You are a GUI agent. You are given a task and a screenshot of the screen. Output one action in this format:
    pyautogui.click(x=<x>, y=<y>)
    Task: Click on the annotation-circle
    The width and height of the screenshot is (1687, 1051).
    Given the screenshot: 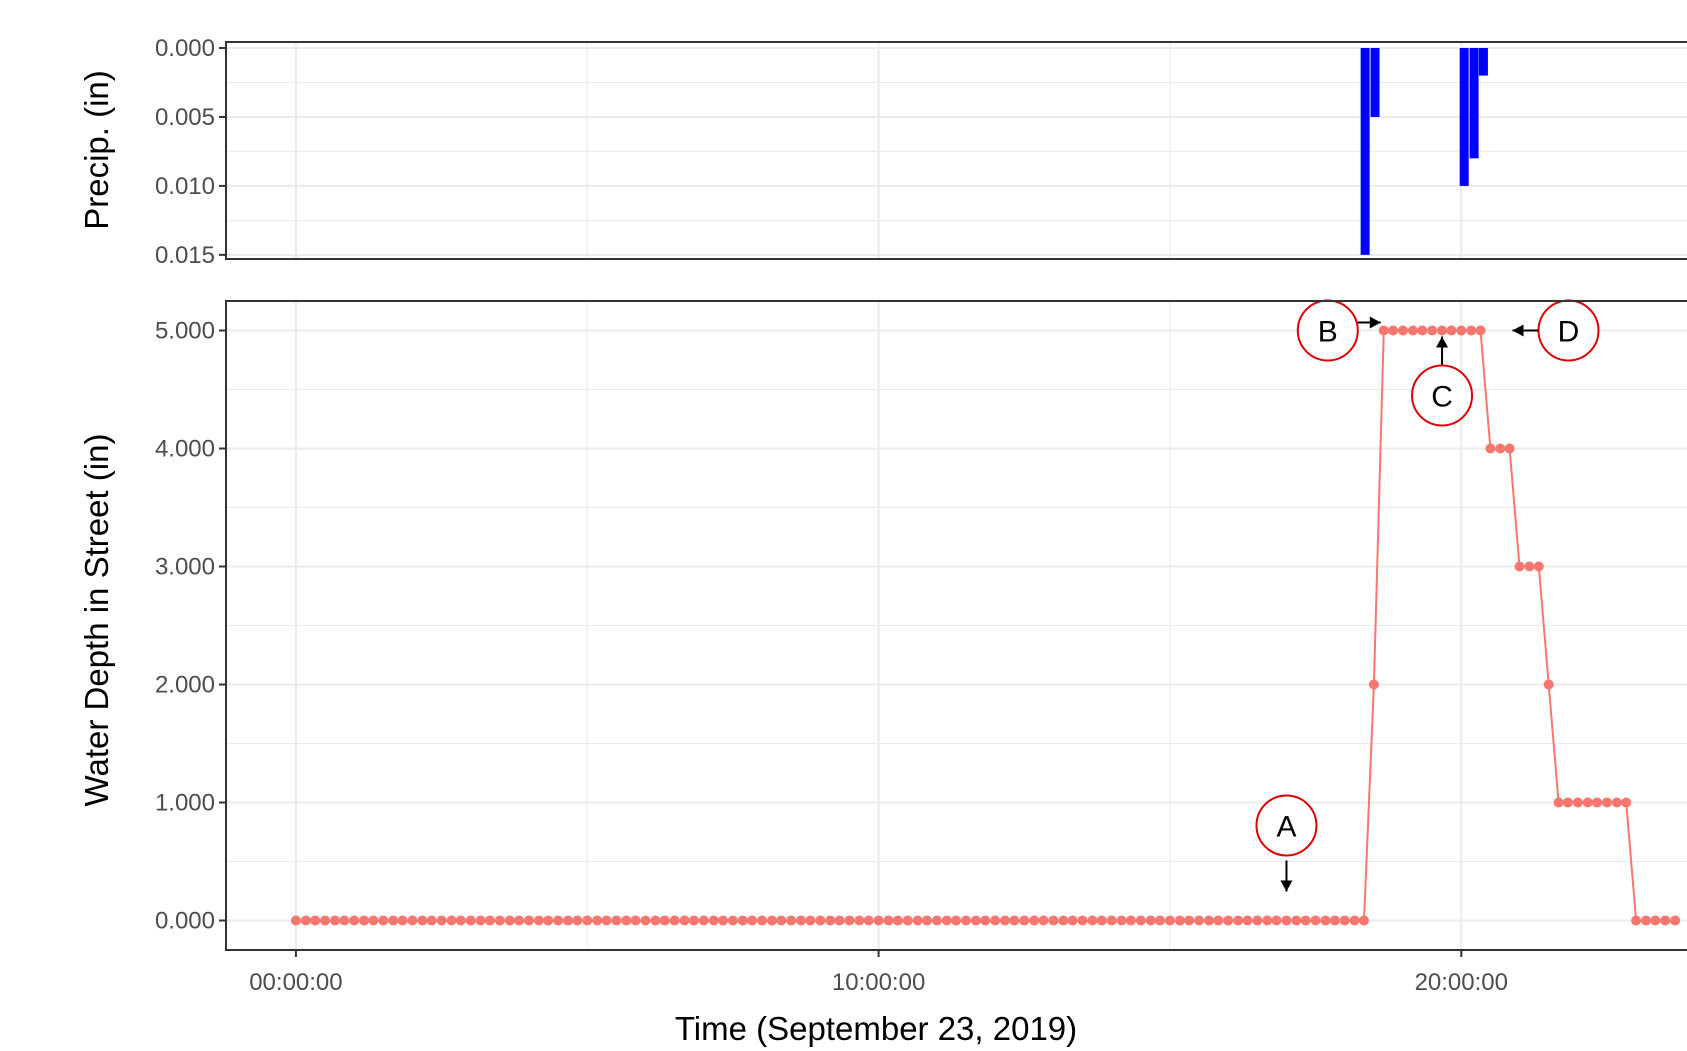 What is the action you would take?
    pyautogui.click(x=1286, y=825)
    